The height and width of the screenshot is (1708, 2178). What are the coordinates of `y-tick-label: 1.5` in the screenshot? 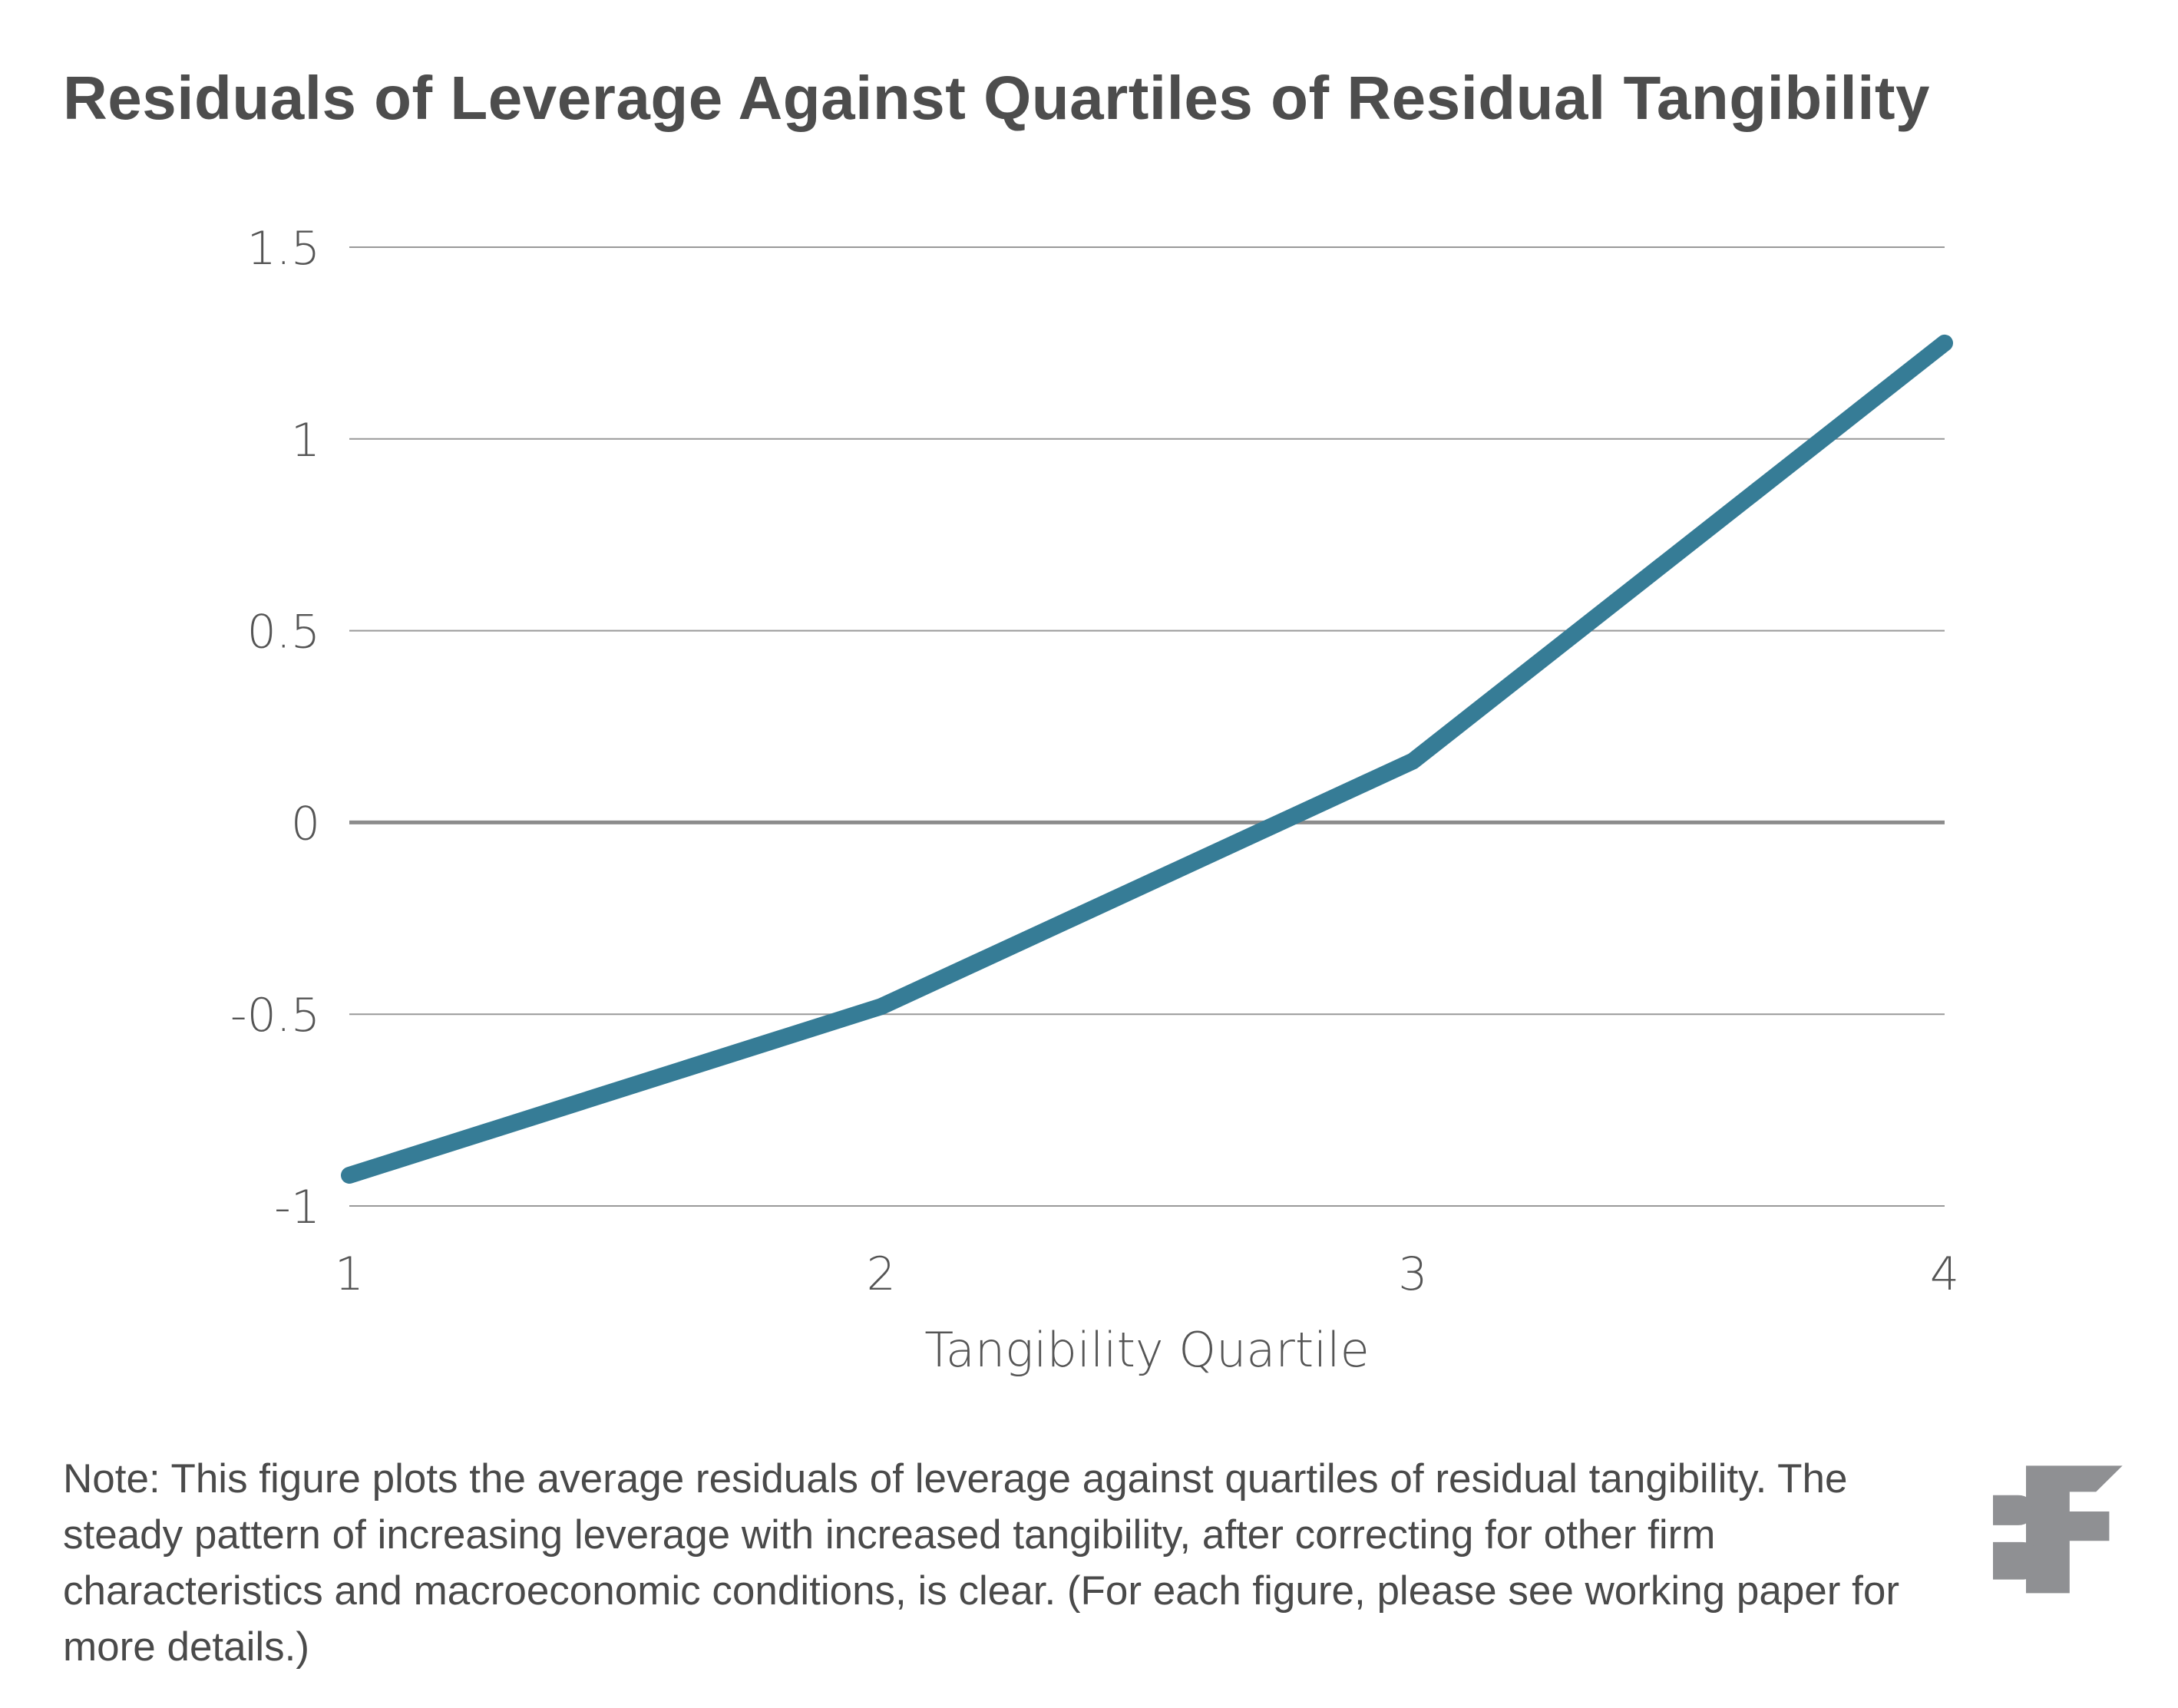 It's located at (283, 249).